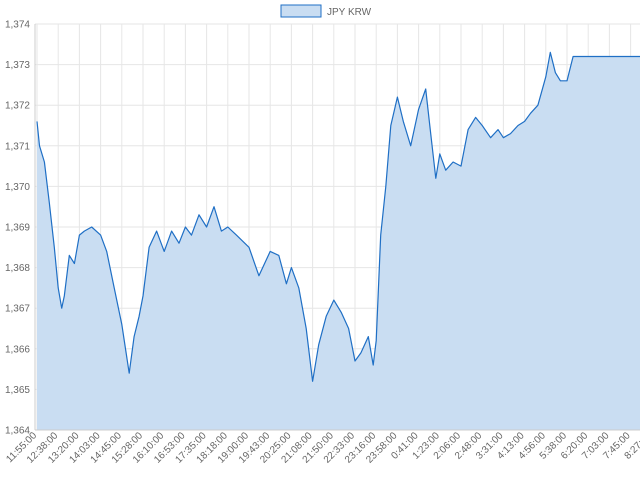  What do you see at coordinates (349, 12) in the screenshot?
I see `legend-label: JPY KRW` at bounding box center [349, 12].